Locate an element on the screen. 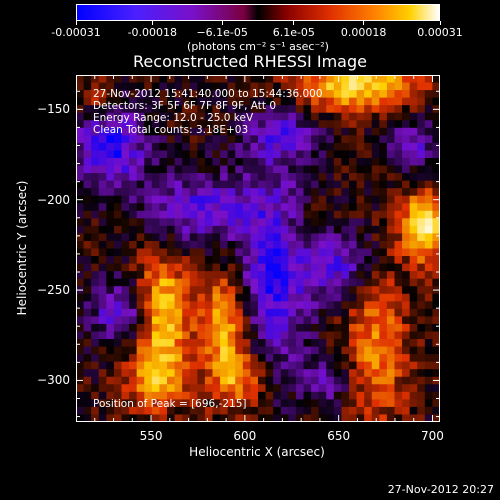 The width and height of the screenshot is (500, 500). x-axis-label: Heliocentric X (arcsec) is located at coordinates (257, 452).